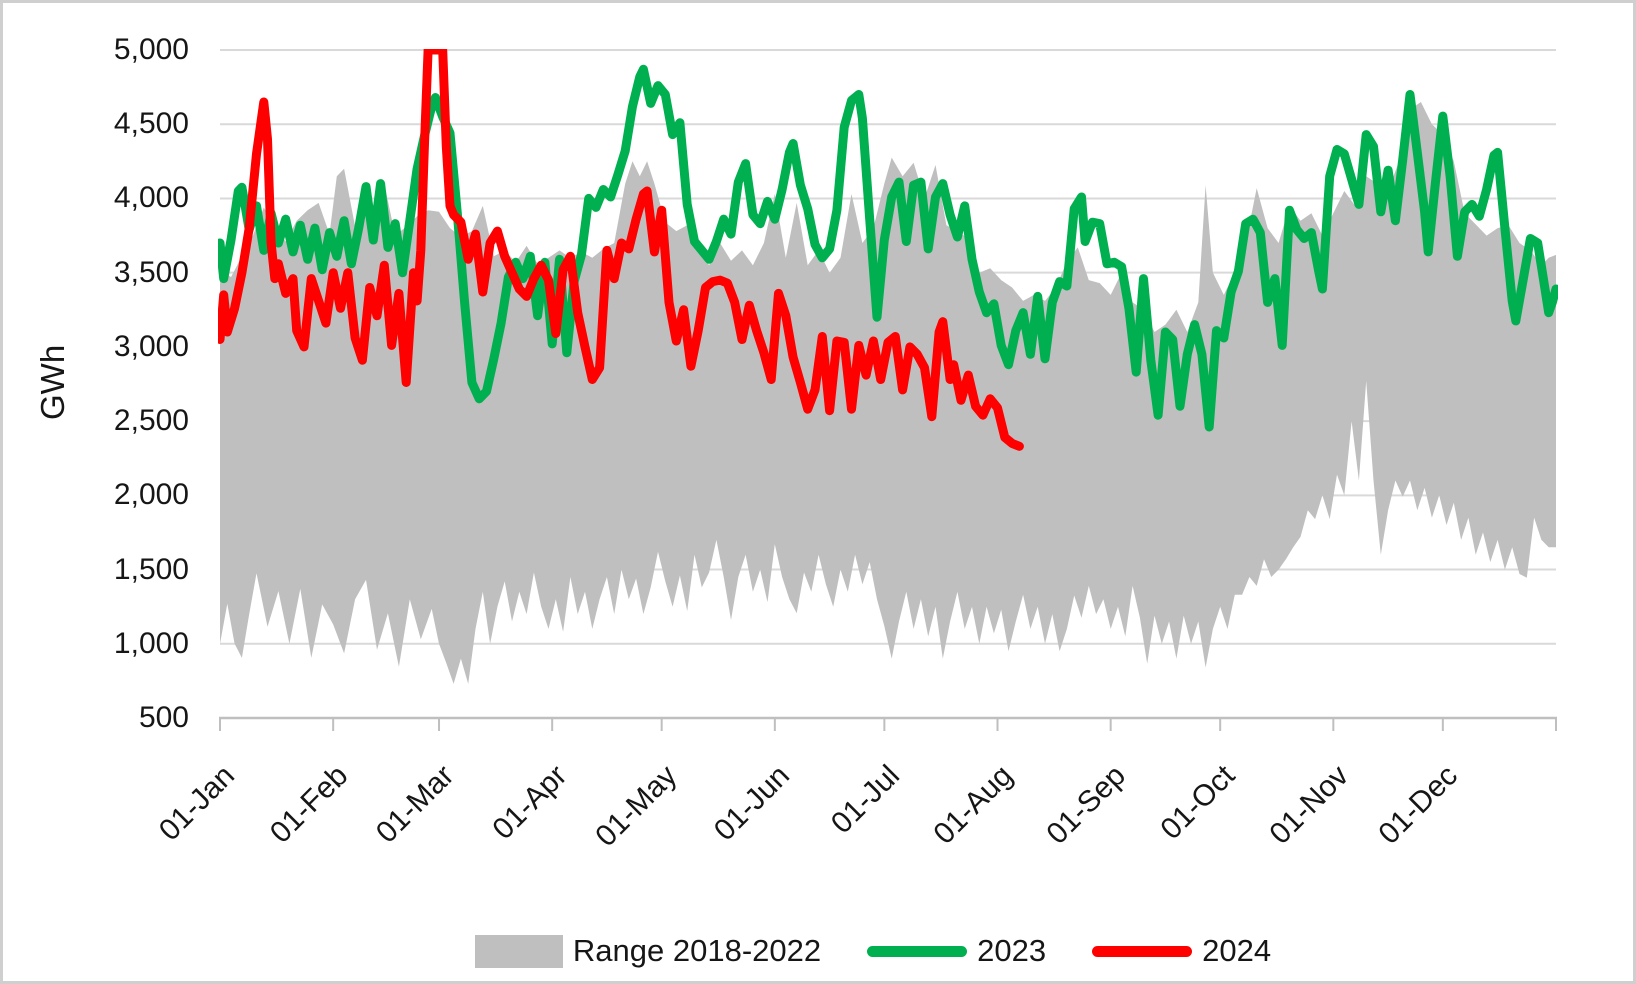 This screenshot has height=984, width=1636. I want to click on y-axis-tick-label: 2,000, so click(151, 495).